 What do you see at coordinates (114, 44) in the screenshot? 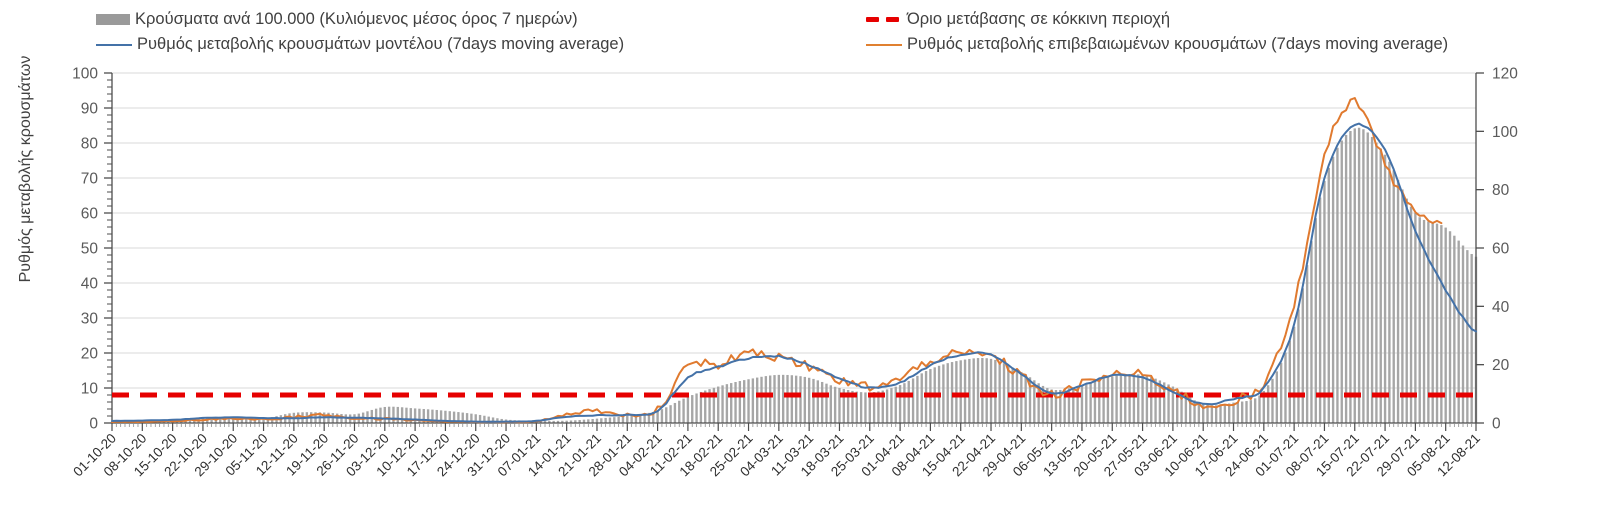
I see `blue-line-swatch-icon` at bounding box center [114, 44].